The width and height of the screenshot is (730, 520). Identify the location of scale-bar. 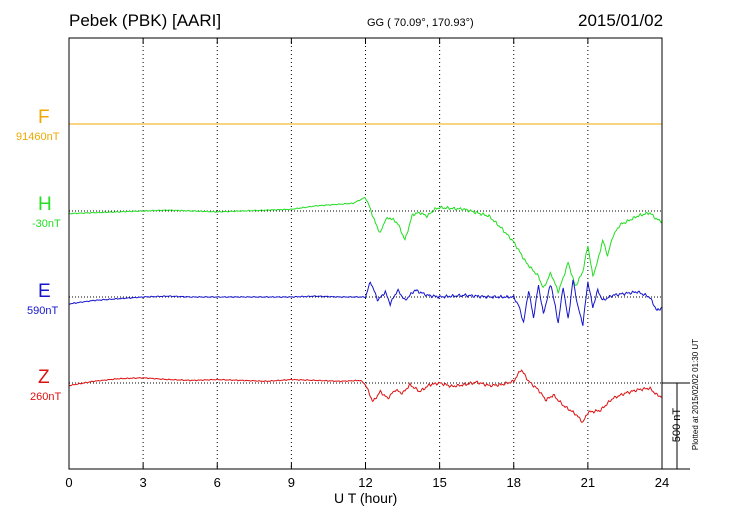
(676, 426).